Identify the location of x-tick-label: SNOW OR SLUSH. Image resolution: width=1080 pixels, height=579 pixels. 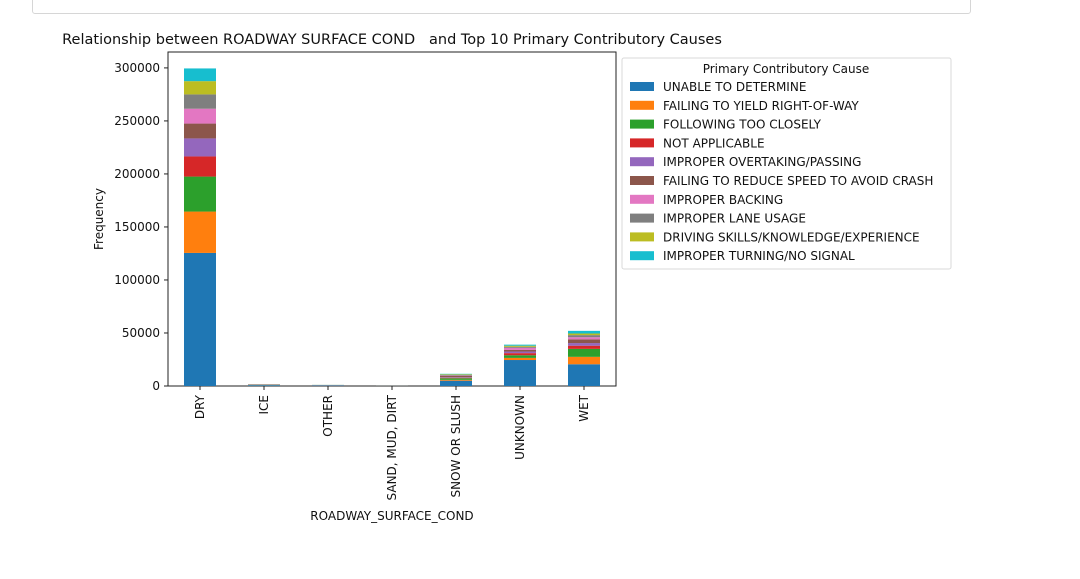
(456, 446).